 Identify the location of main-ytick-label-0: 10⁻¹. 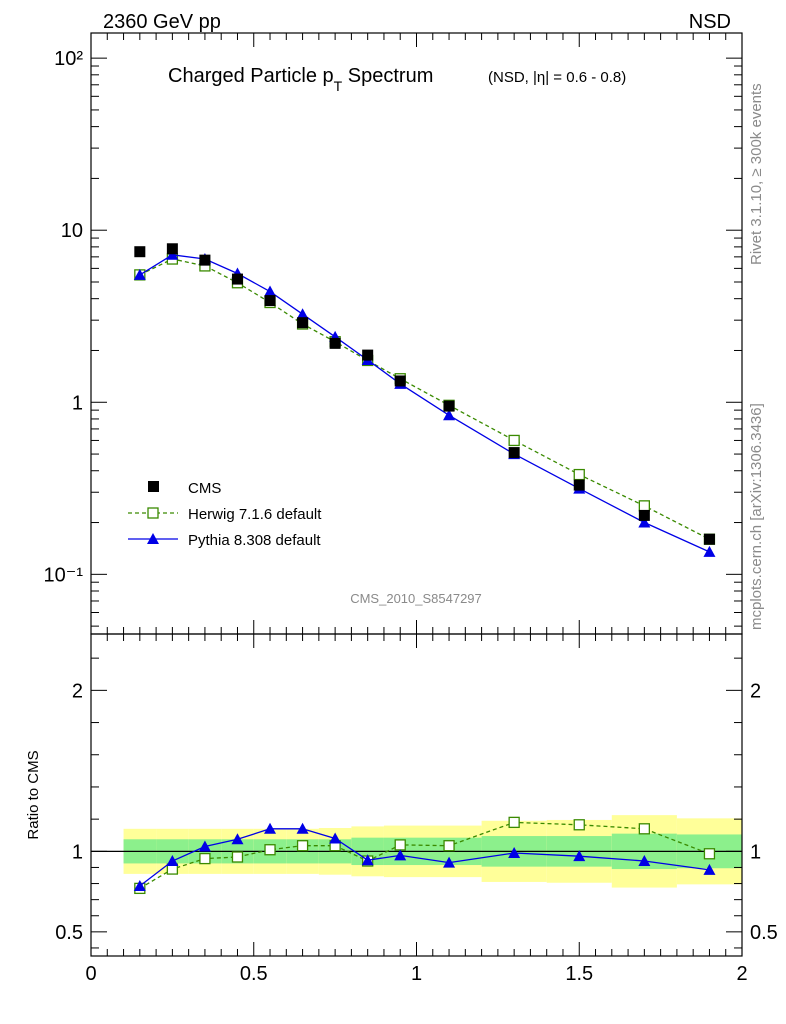
(64, 575).